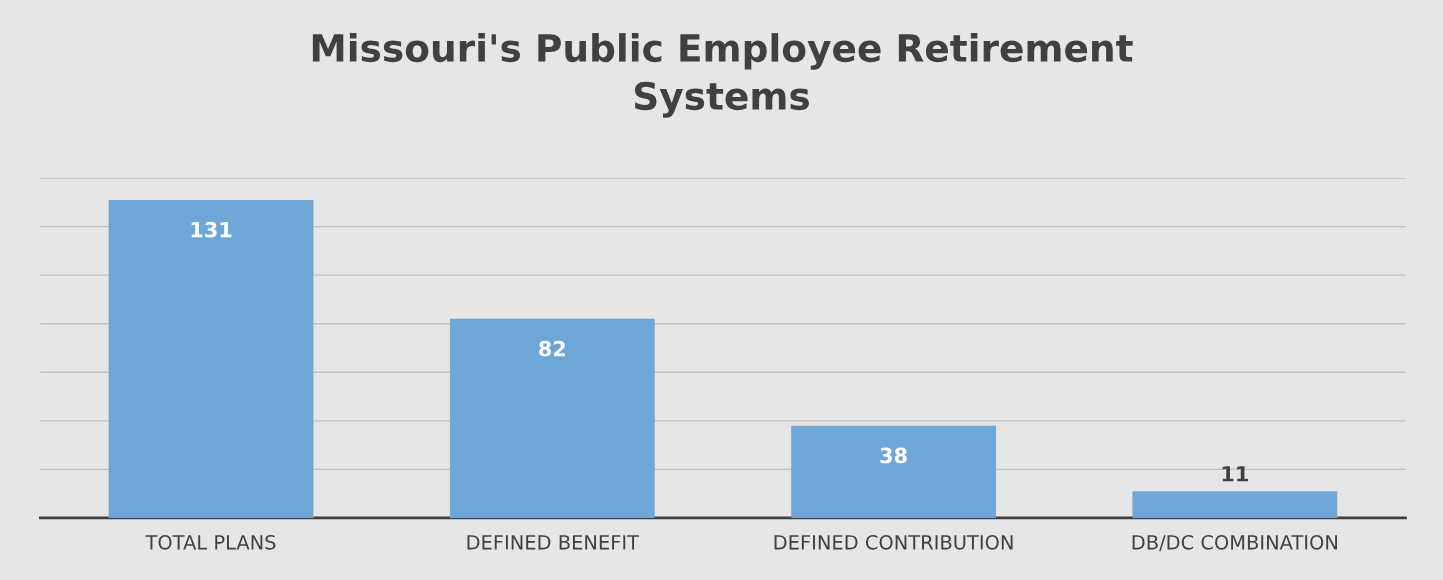  Describe the element at coordinates (893, 542) in the screenshot. I see `x-tick-label: DEFINED CONTRIBUTION` at that location.